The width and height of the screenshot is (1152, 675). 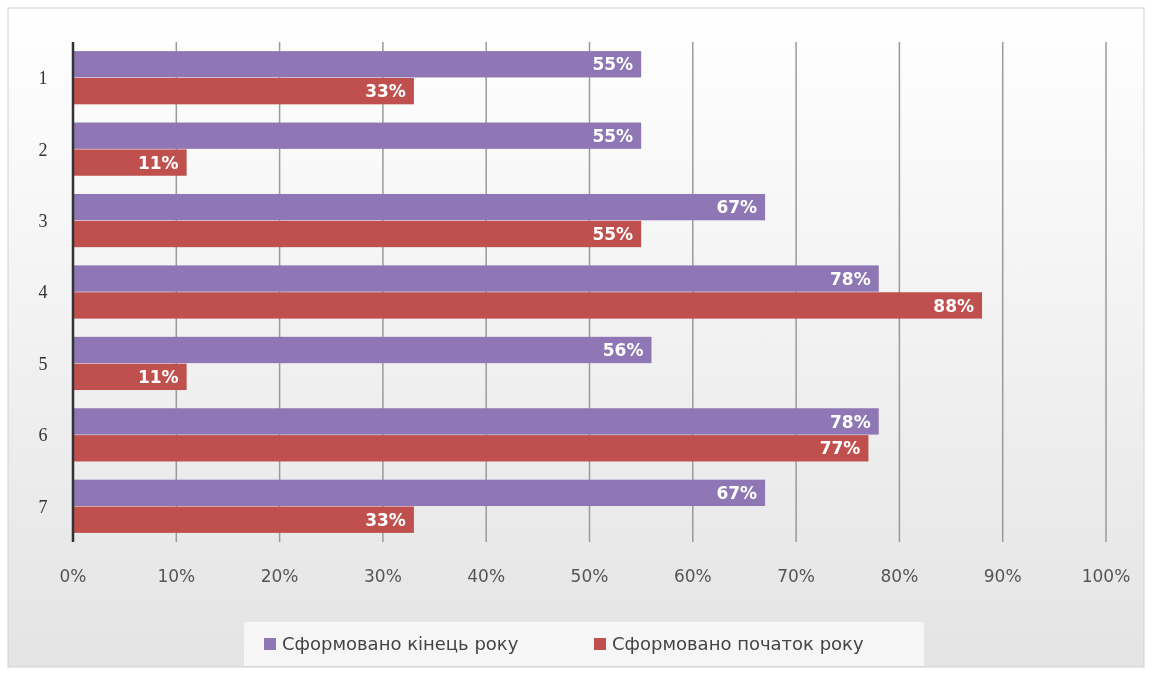 I want to click on data-label: 88%, so click(x=954, y=305).